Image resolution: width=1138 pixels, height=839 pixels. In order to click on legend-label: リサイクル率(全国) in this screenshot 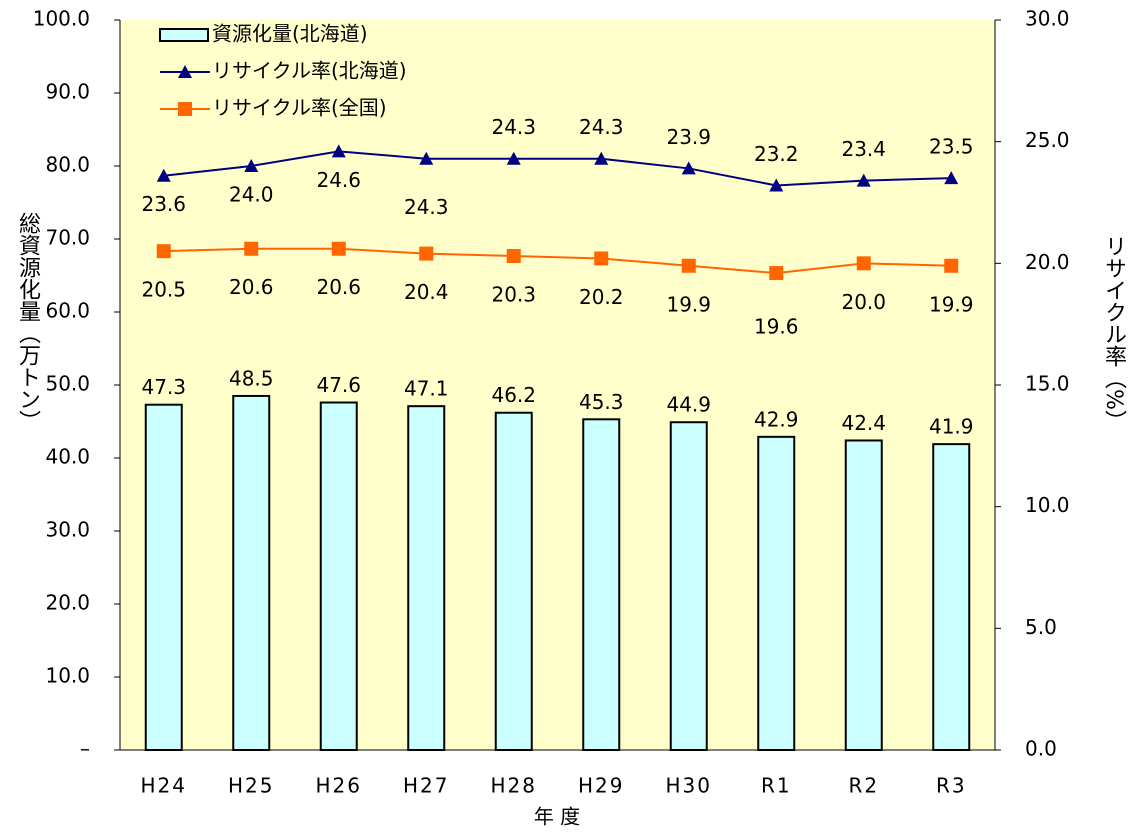, I will do `click(299, 108)`.